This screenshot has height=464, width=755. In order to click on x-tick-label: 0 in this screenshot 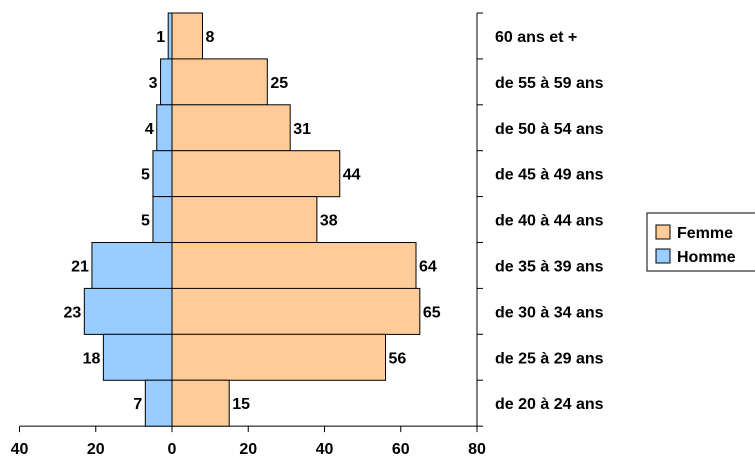, I will do `click(172, 449)`.